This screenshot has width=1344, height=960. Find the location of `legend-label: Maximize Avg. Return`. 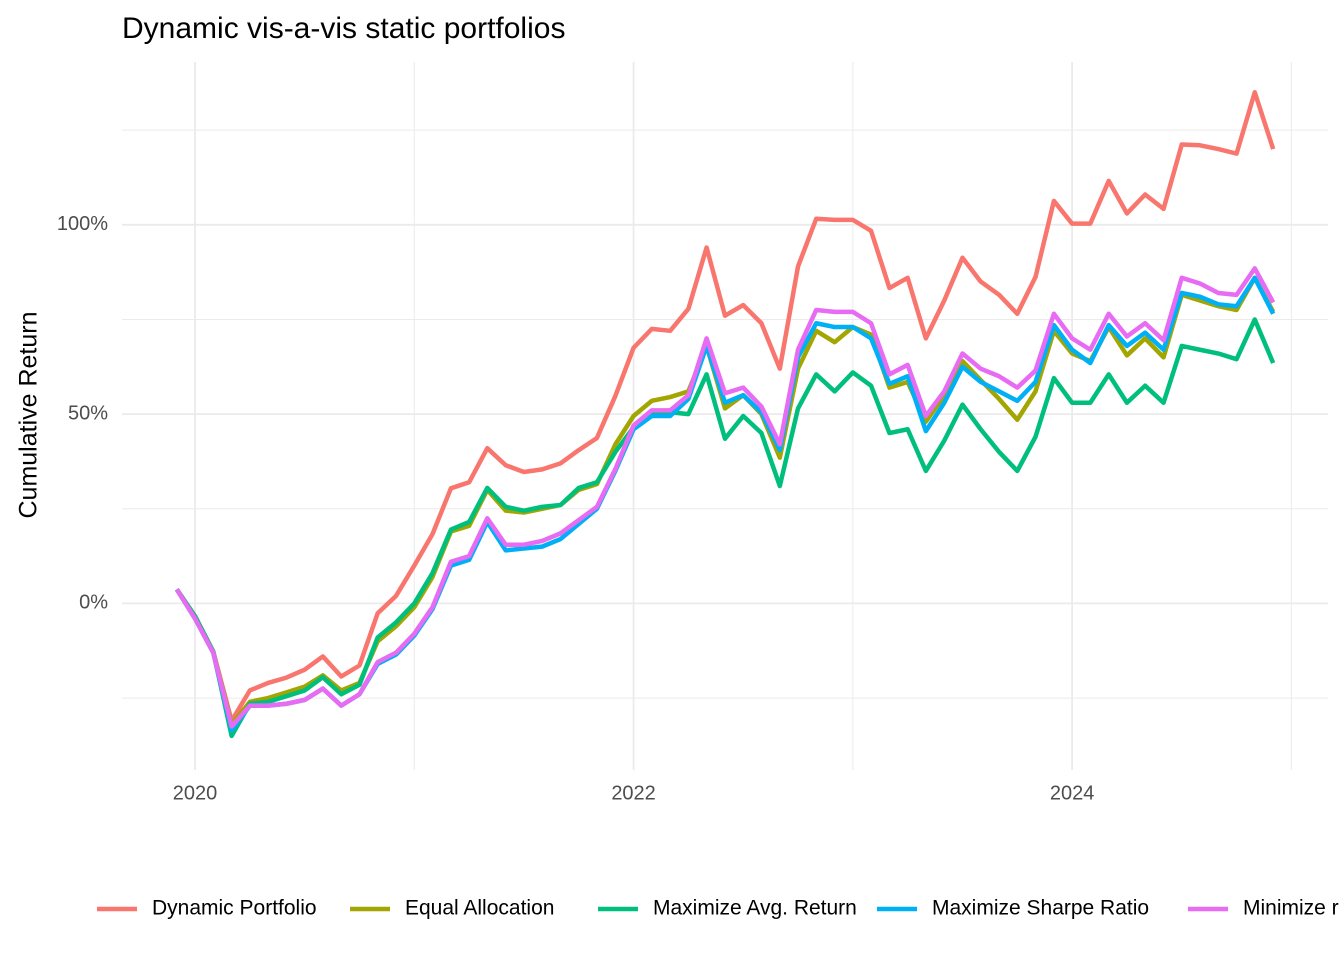

legend-label: Maximize Avg. Return is located at coordinates (755, 908).